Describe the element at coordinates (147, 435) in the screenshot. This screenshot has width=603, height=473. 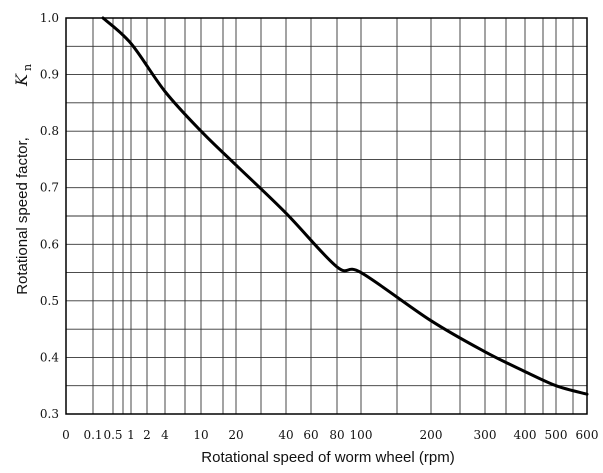
I see `x-tick-label: 2` at that location.